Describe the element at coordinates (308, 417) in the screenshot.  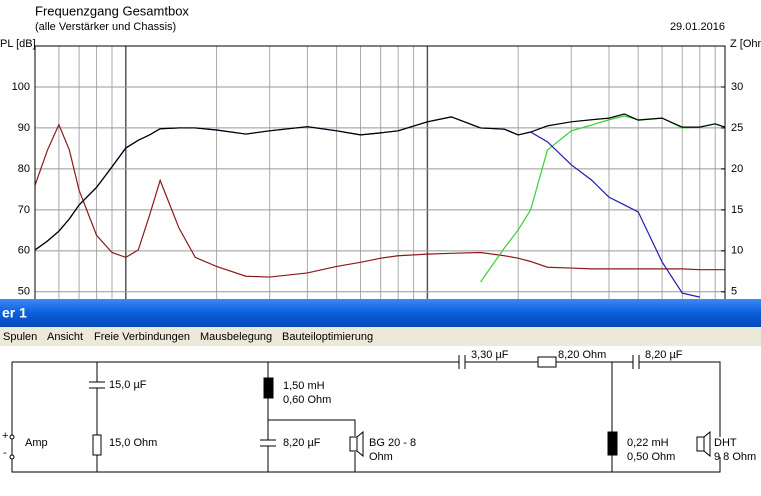
I see `wire` at that location.